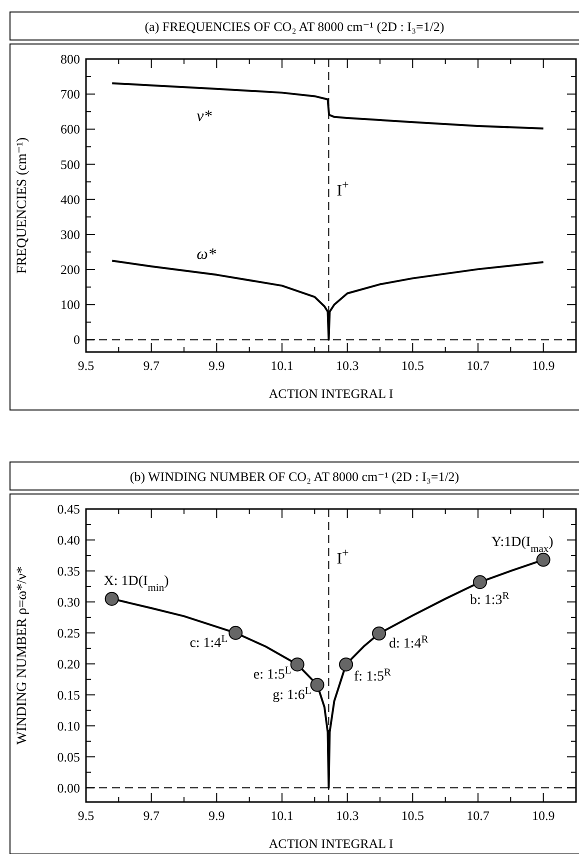  Describe the element at coordinates (70, 129) in the screenshot. I see `y-tick-label: 600` at that location.